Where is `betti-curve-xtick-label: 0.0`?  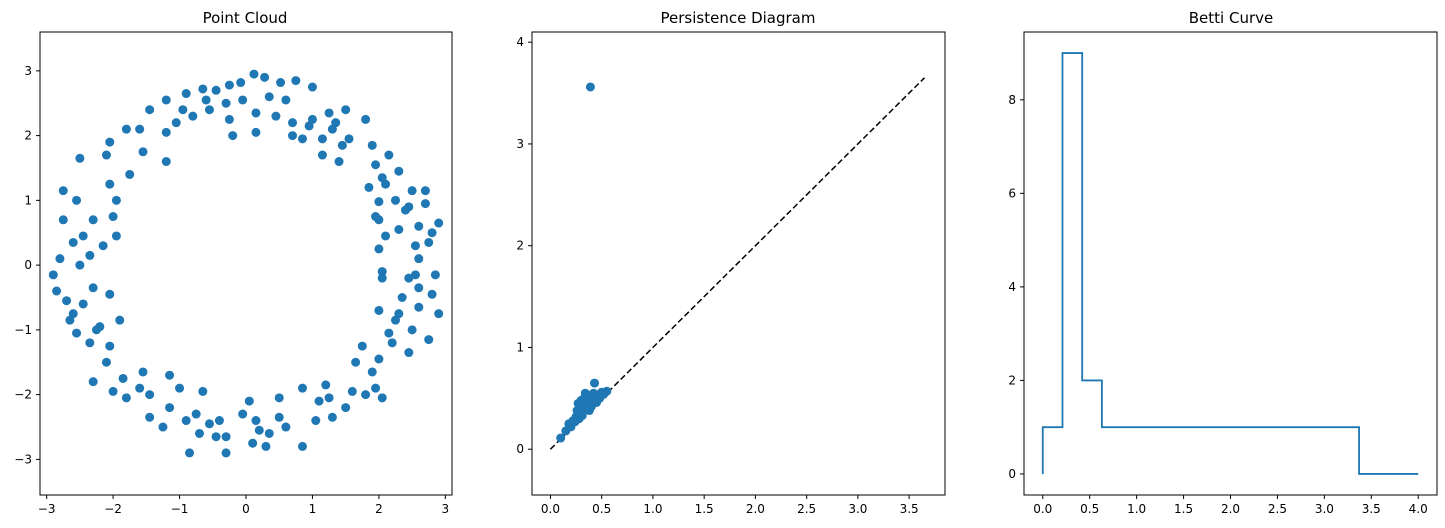
betti-curve-xtick-label: 0.0 is located at coordinates (1042, 509).